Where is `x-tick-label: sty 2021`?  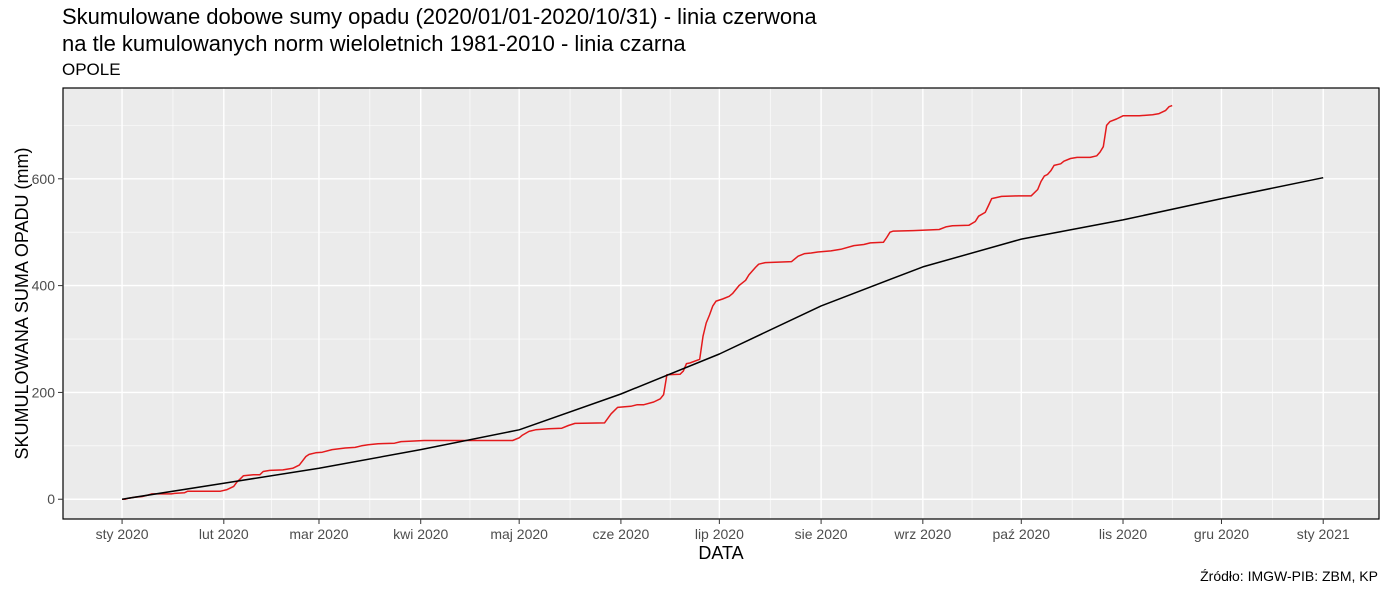 x-tick-label: sty 2021 is located at coordinates (1323, 534).